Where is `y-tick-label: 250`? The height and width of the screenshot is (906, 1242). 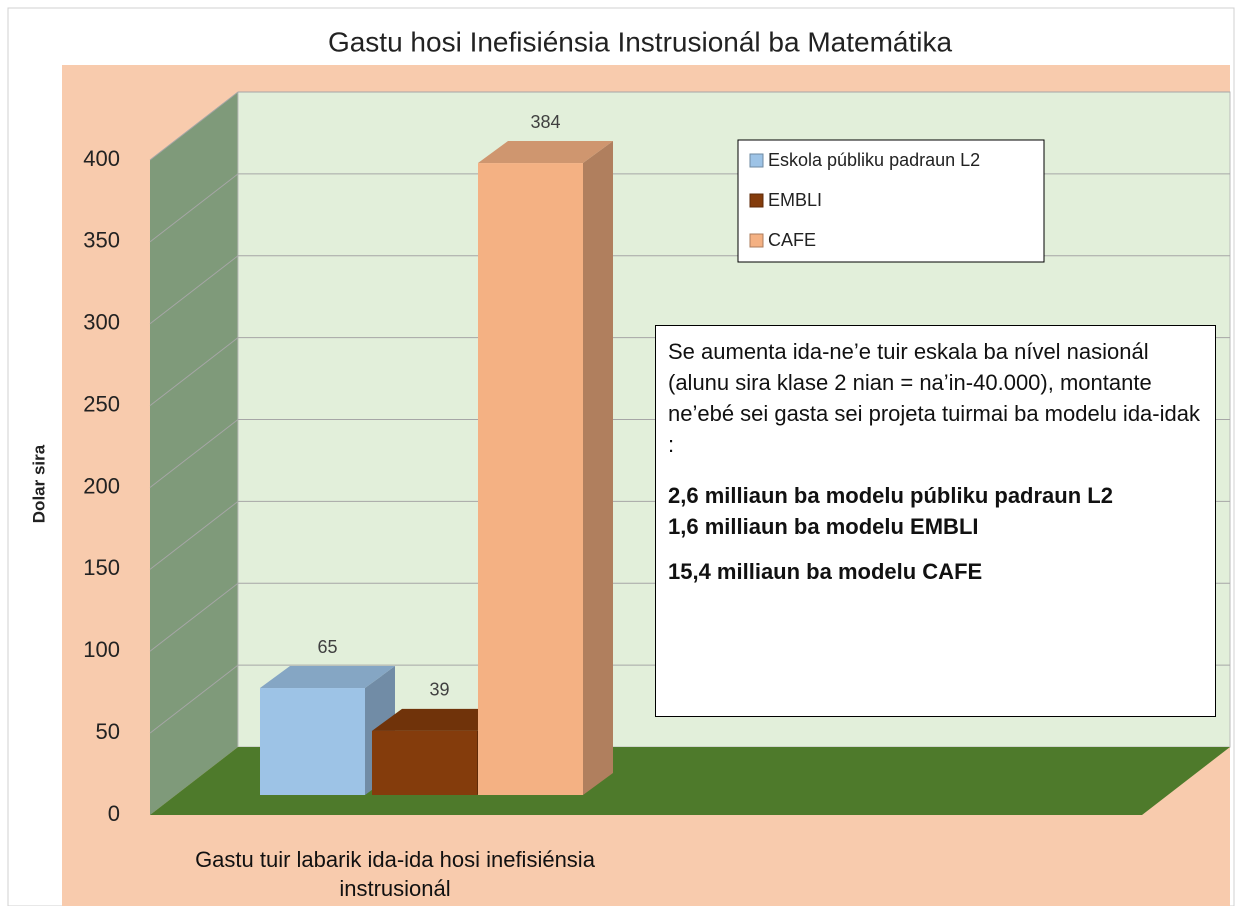 y-tick-label: 250 is located at coordinates (101, 403).